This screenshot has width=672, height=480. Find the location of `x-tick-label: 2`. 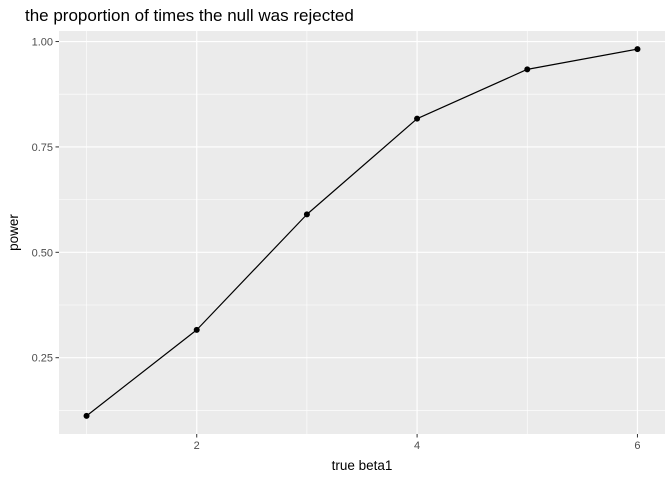

x-tick-label: 2 is located at coordinates (197, 446).